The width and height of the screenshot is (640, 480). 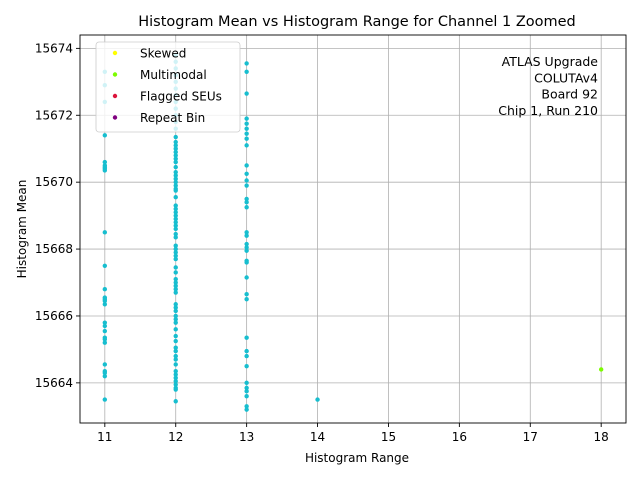 I want to click on legend-label: Repeat Bin, so click(x=172, y=118).